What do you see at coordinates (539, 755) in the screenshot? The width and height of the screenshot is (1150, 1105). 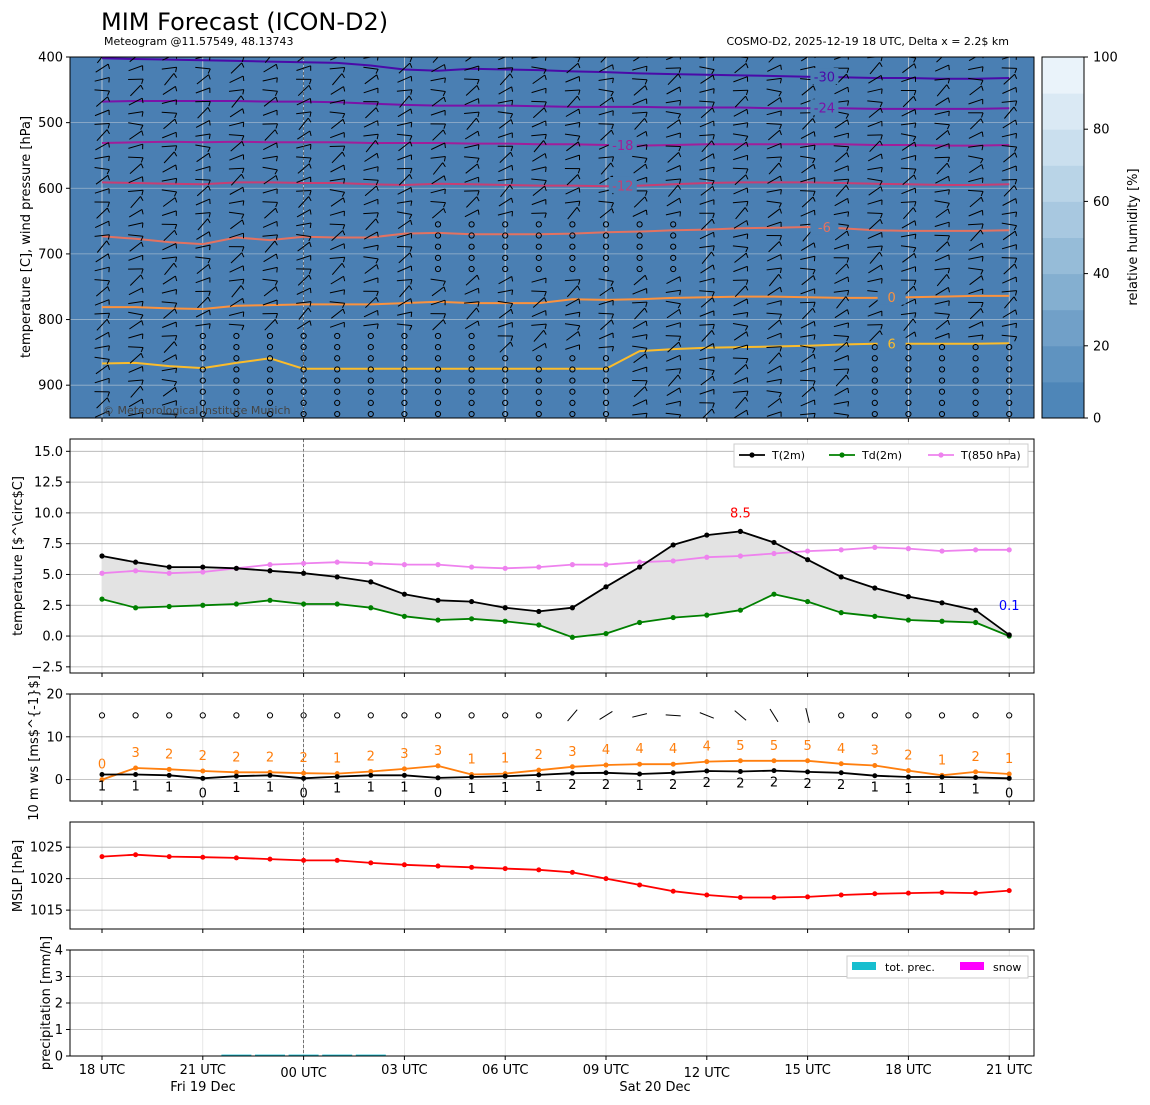 I see `gust-value-label: 2` at bounding box center [539, 755].